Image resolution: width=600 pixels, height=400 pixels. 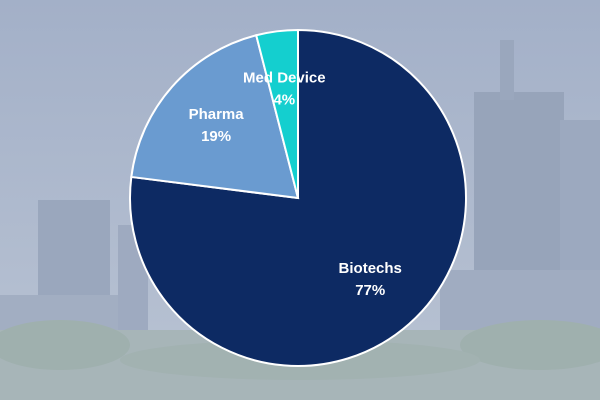 What do you see at coordinates (370, 268) in the screenshot?
I see `slice-label: Biotechs` at bounding box center [370, 268].